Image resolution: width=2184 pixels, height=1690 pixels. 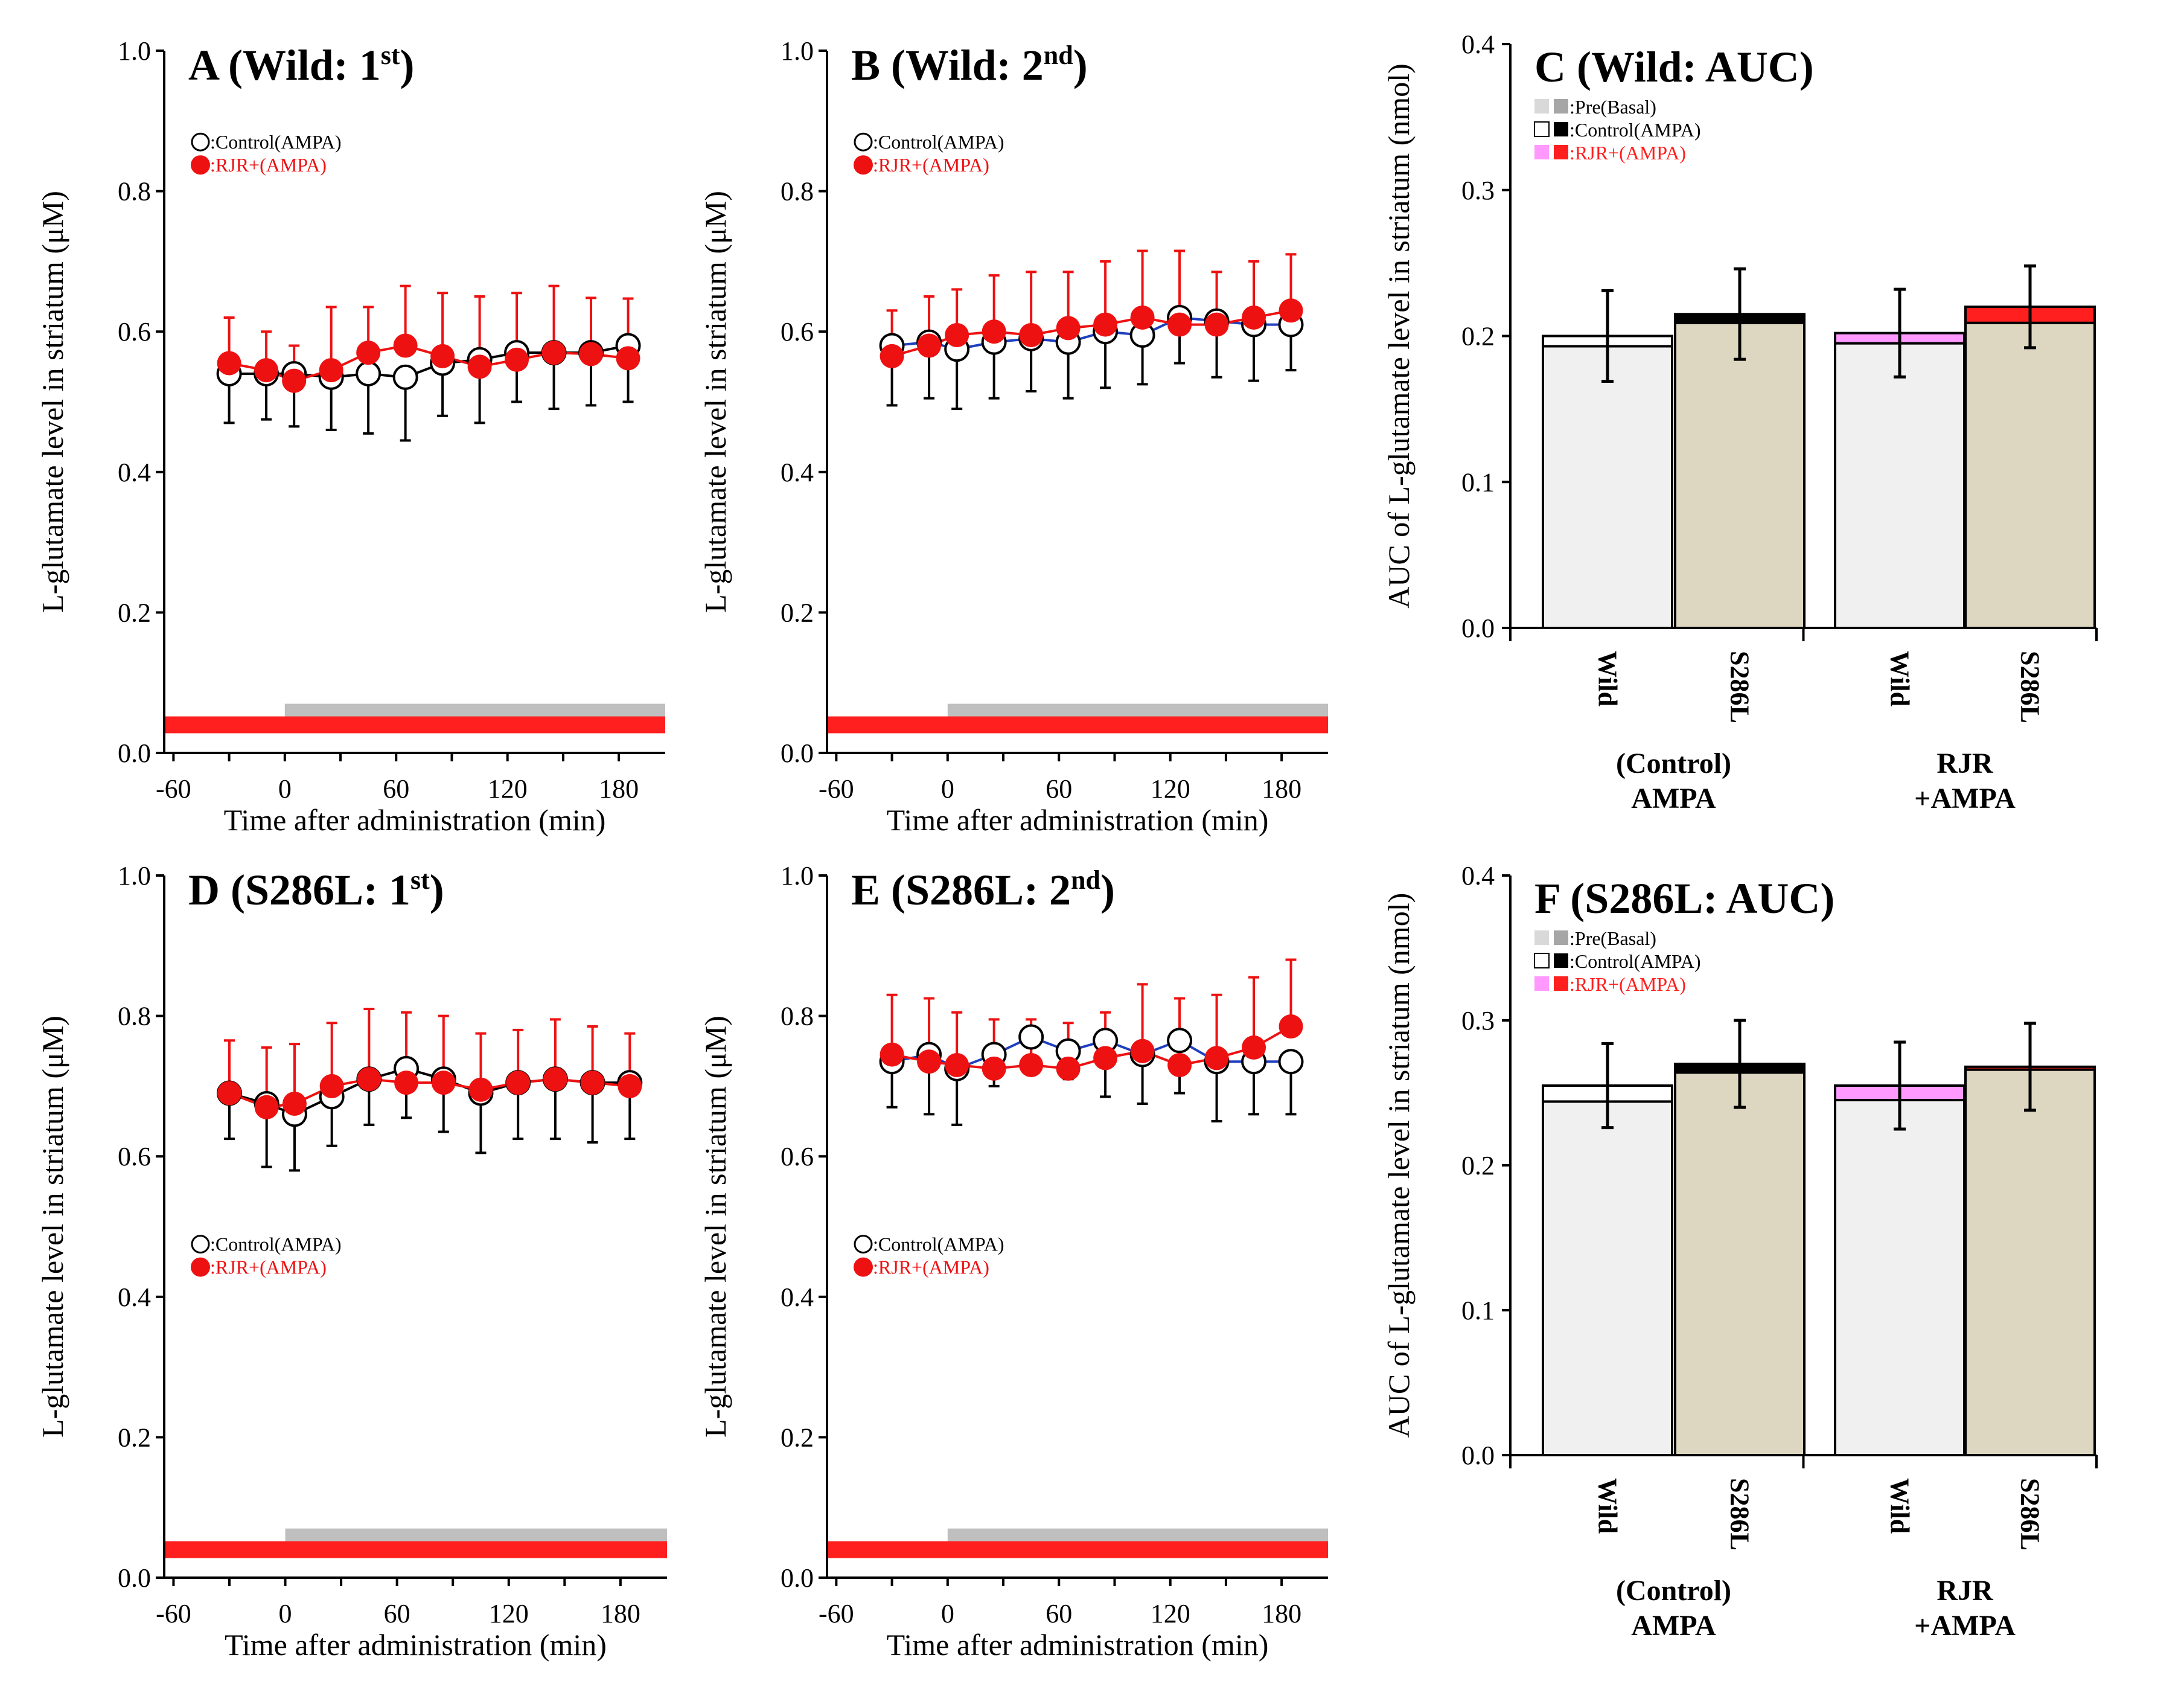 I want to click on legend-marker-rjr, so click(x=201, y=165).